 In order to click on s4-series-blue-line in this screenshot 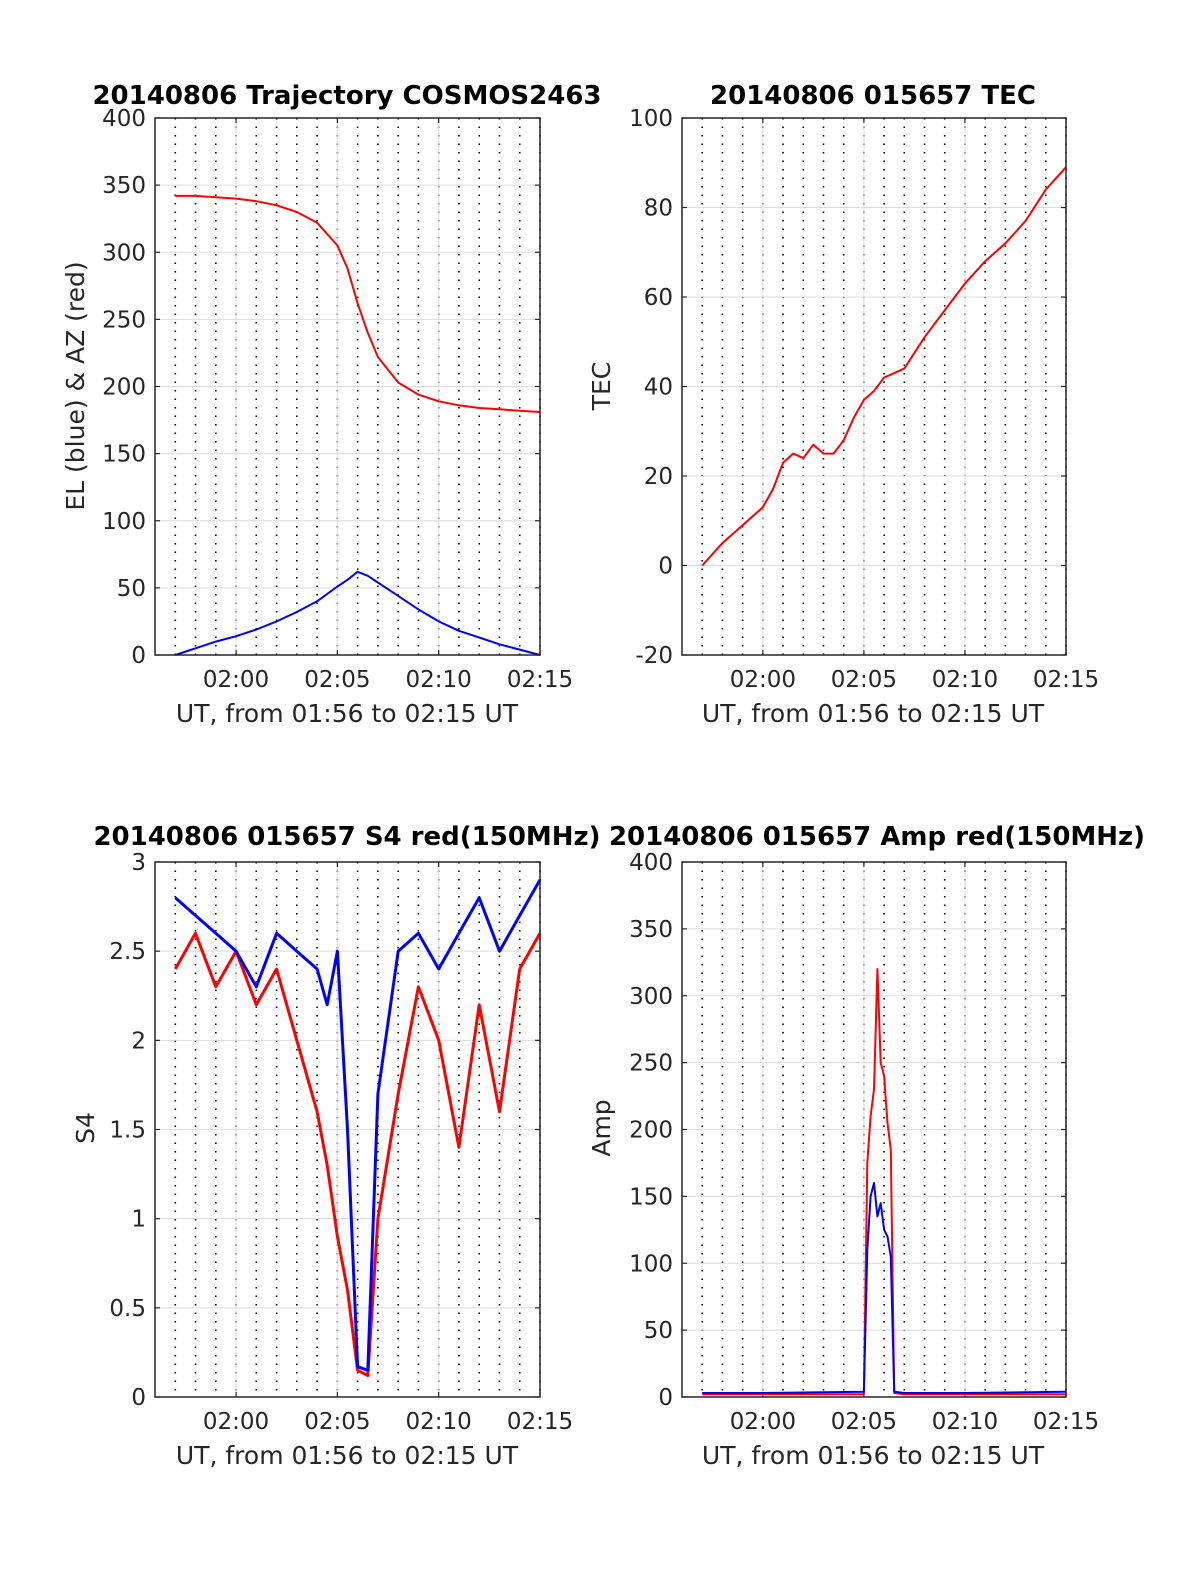, I will do `click(358, 1125)`.